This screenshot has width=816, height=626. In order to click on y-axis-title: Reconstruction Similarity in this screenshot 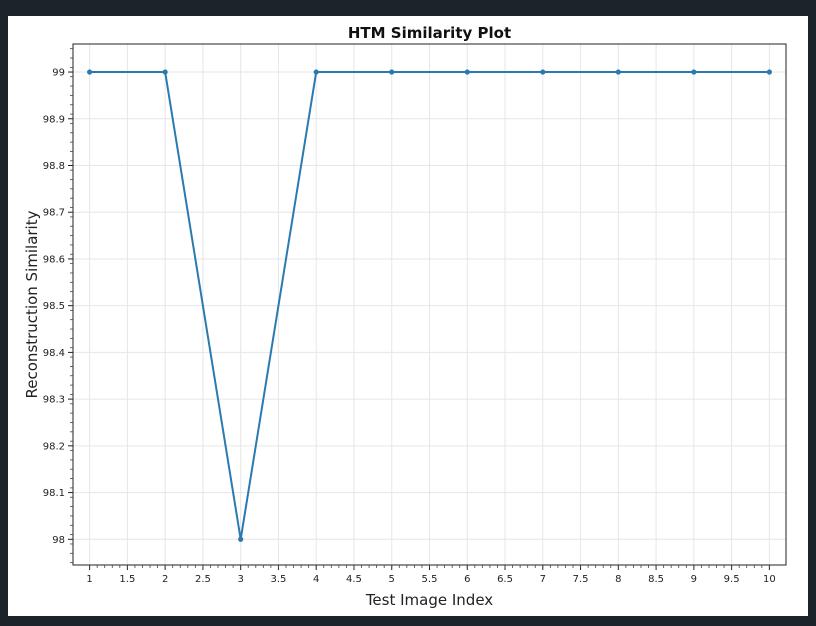, I will do `click(32, 304)`.